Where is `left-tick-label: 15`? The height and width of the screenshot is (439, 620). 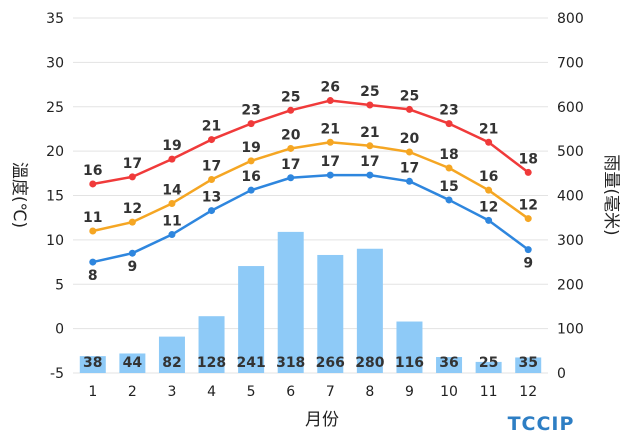
left-tick-label: 15 is located at coordinates (55, 197).